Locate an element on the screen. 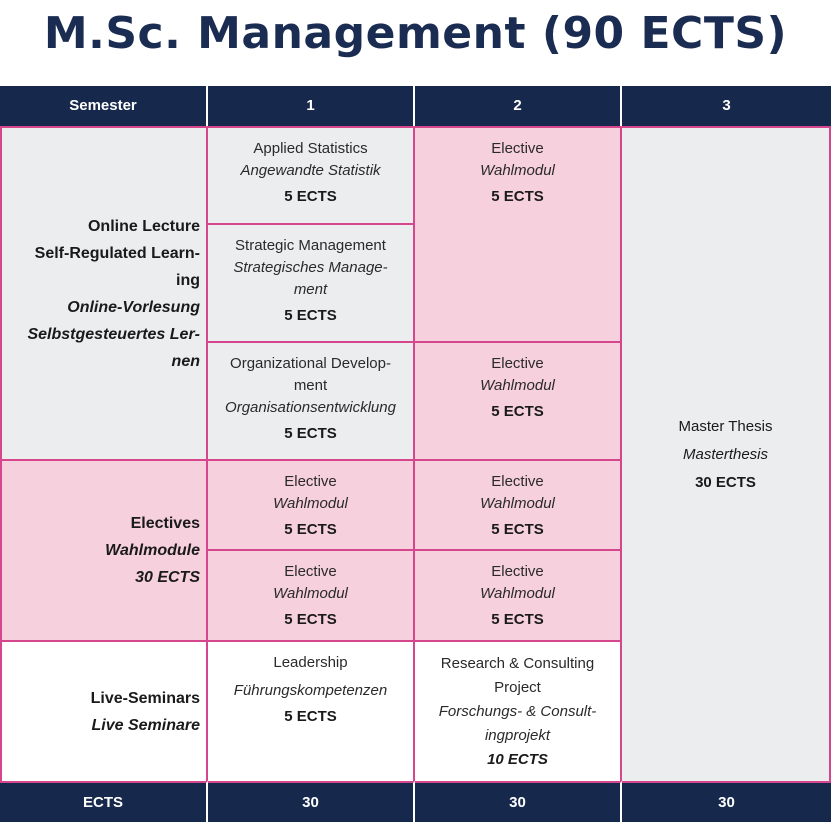  module-title-de-2: ment is located at coordinates (310, 289).